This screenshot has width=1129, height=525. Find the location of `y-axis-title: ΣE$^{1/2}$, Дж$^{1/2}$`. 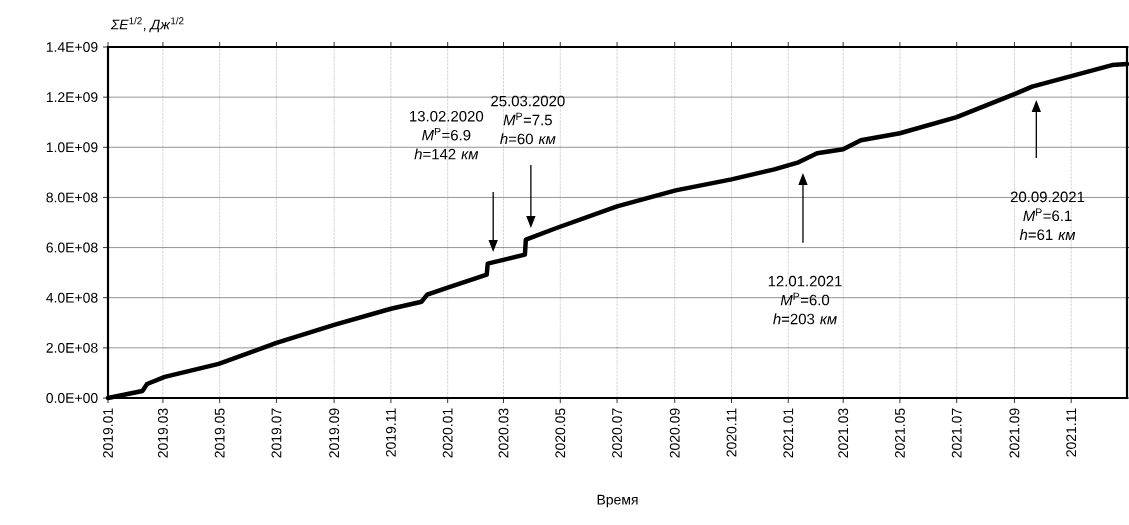

y-axis-title: ΣE$^{1/2}$, Дж$^{1/2}$ is located at coordinates (147, 25).